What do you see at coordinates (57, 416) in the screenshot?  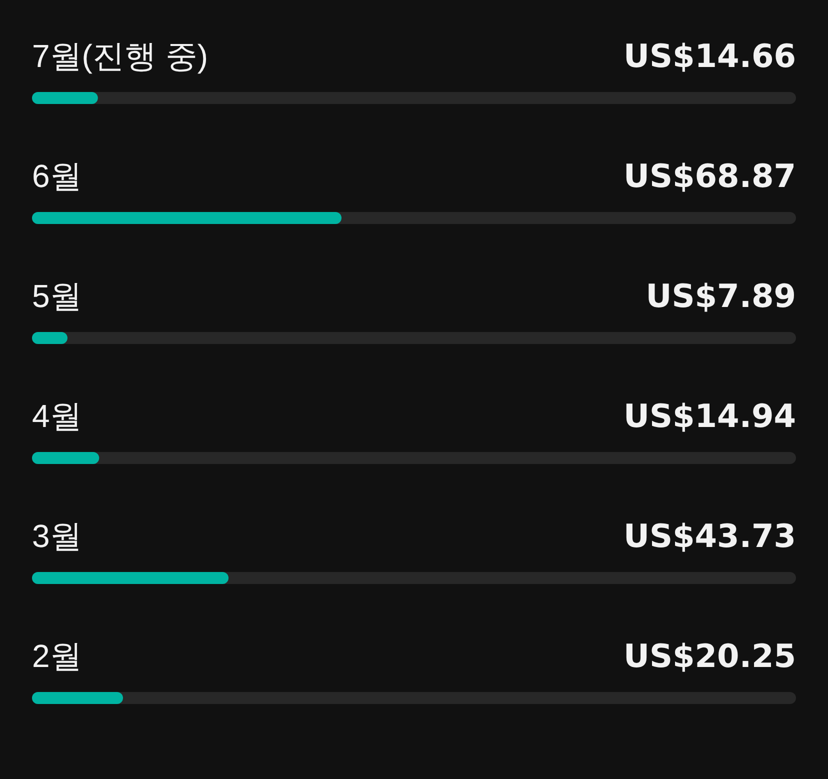 I see `y-tick-label: 4월` at bounding box center [57, 416].